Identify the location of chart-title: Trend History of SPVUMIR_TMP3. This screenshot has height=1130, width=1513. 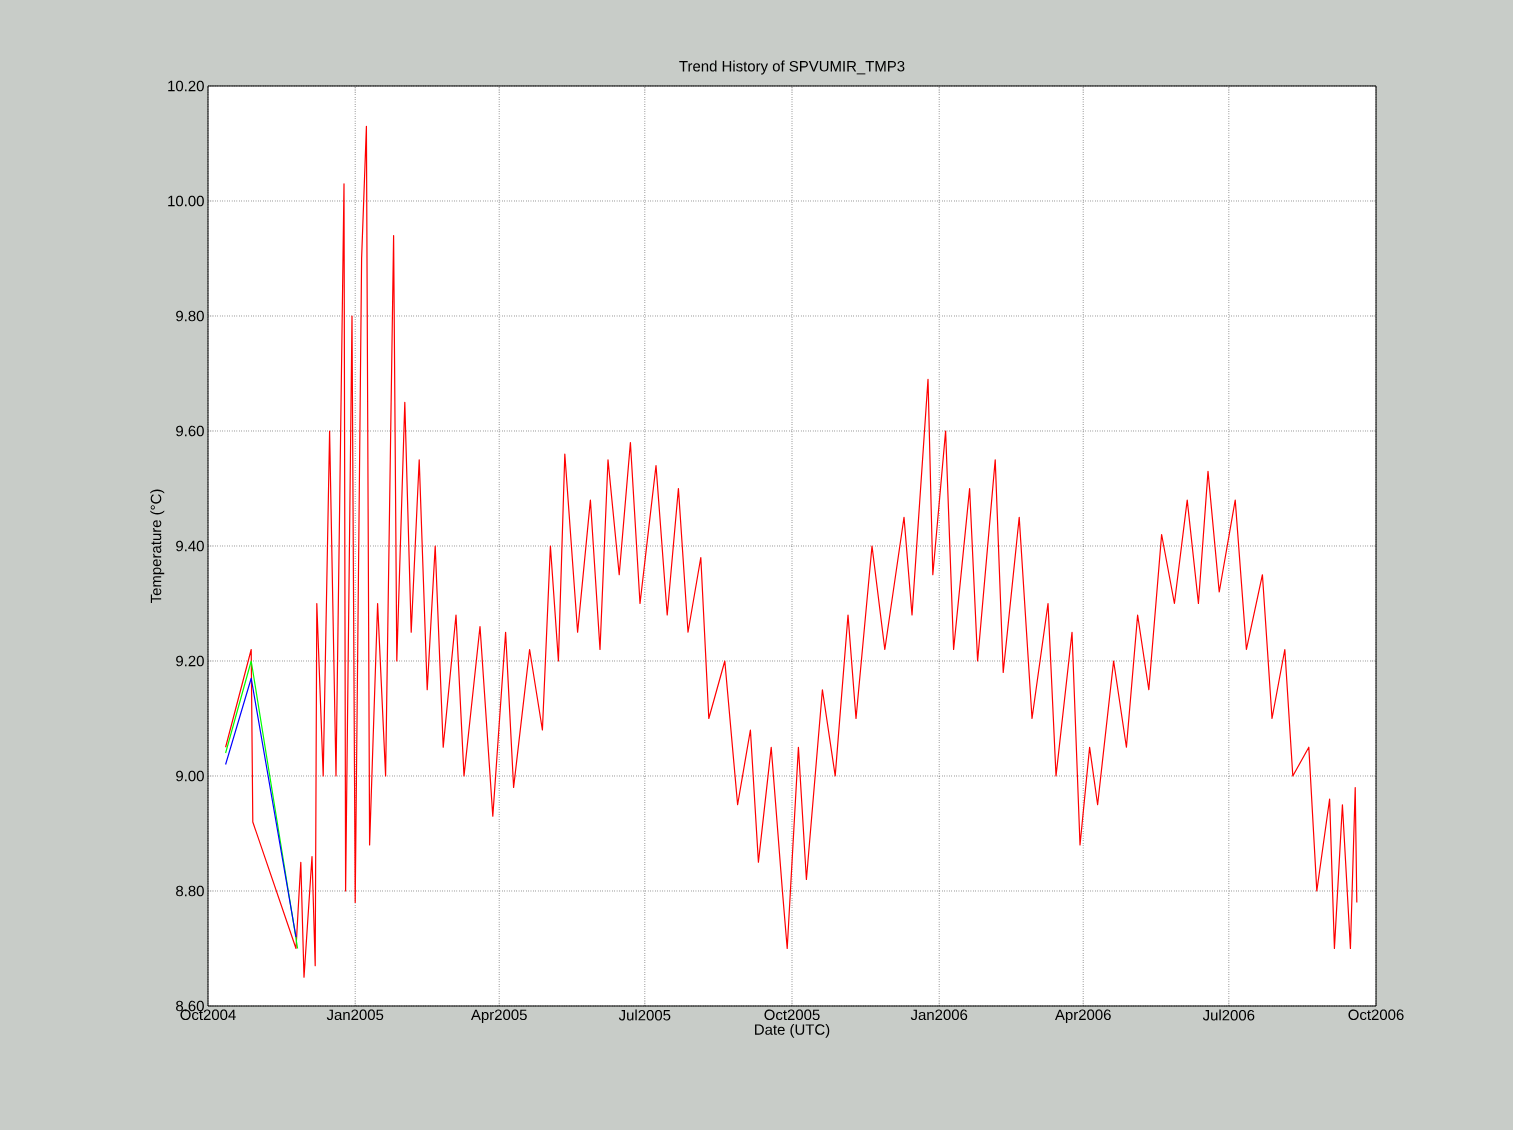
(792, 67).